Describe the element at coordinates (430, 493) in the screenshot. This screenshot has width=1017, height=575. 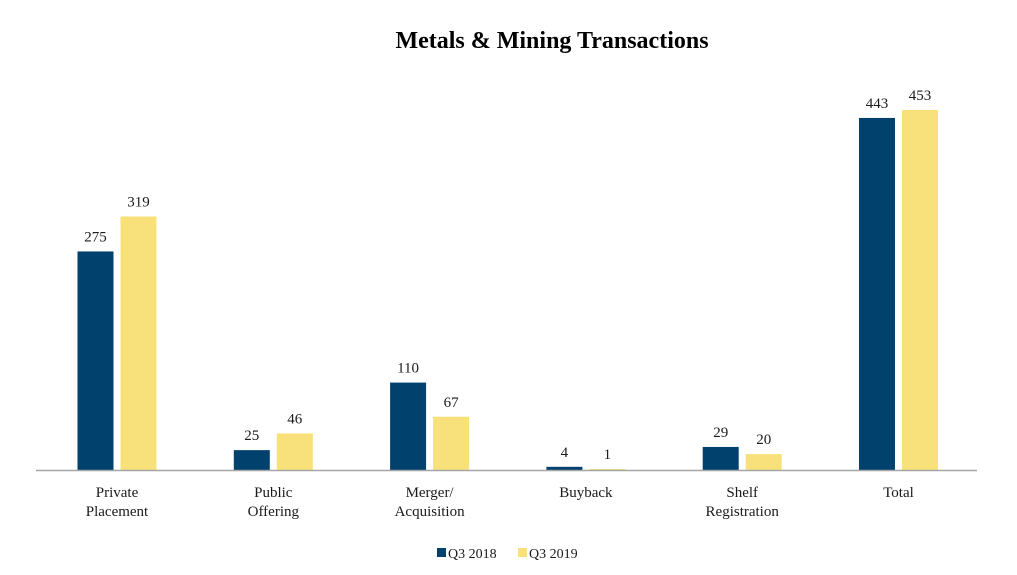
I see `x-tick-label: Merger/` at that location.